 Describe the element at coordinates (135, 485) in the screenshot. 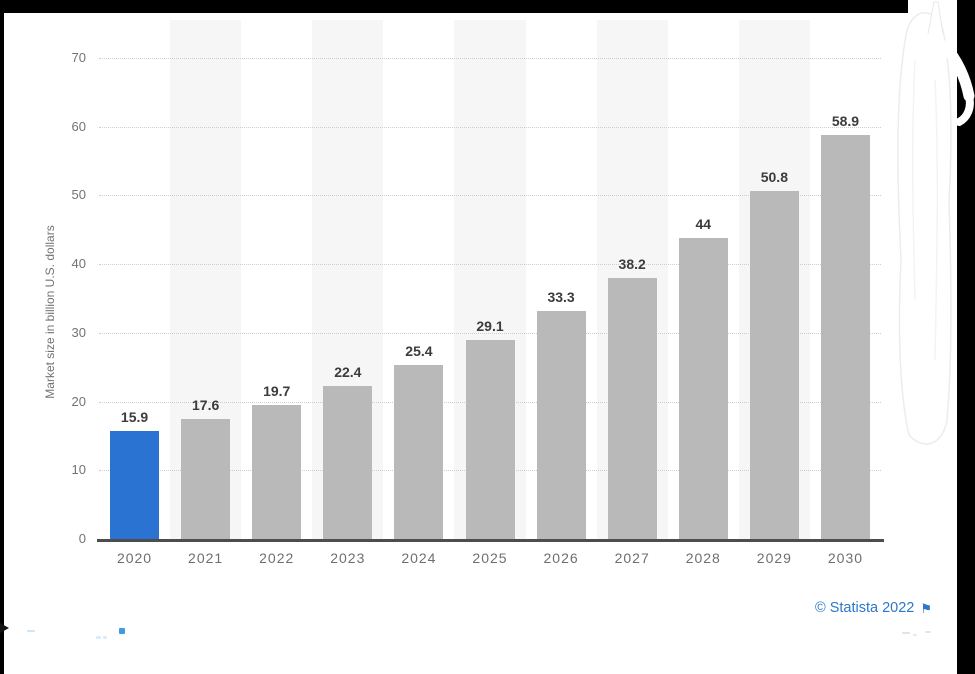

I see `bar-2020` at that location.